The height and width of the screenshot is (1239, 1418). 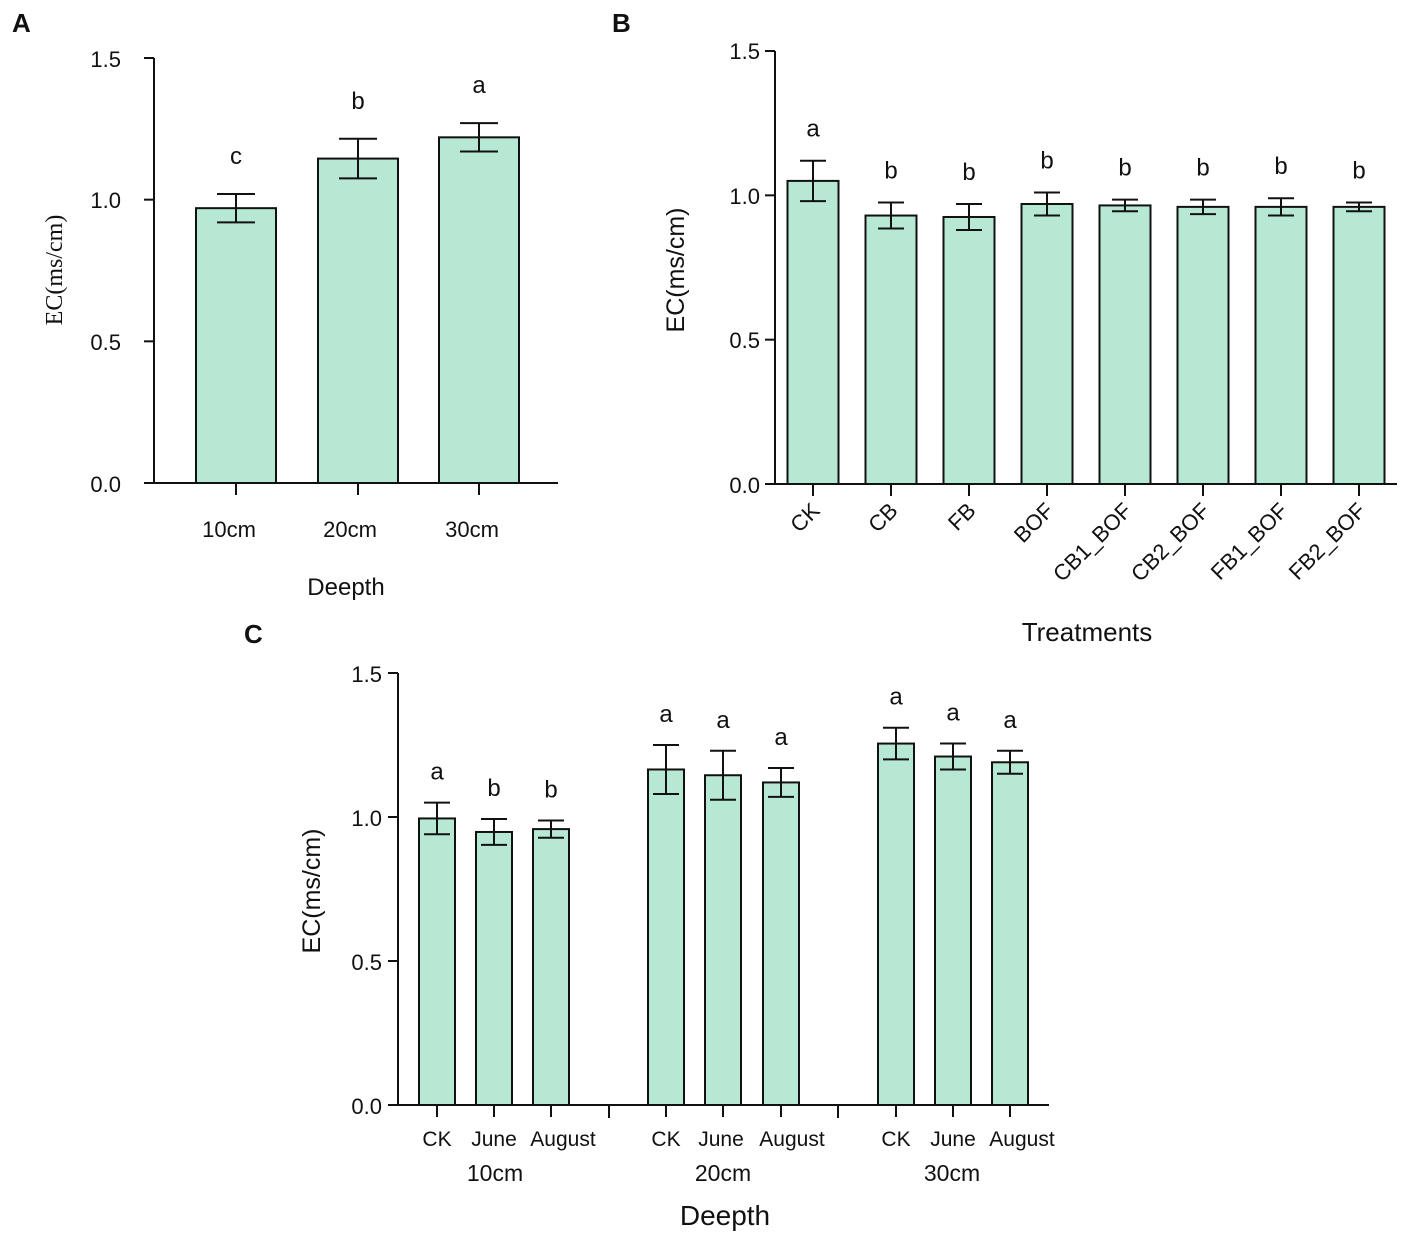 I want to click on panel-c-y-axis-title: EC(ms/cm), so click(x=312, y=891).